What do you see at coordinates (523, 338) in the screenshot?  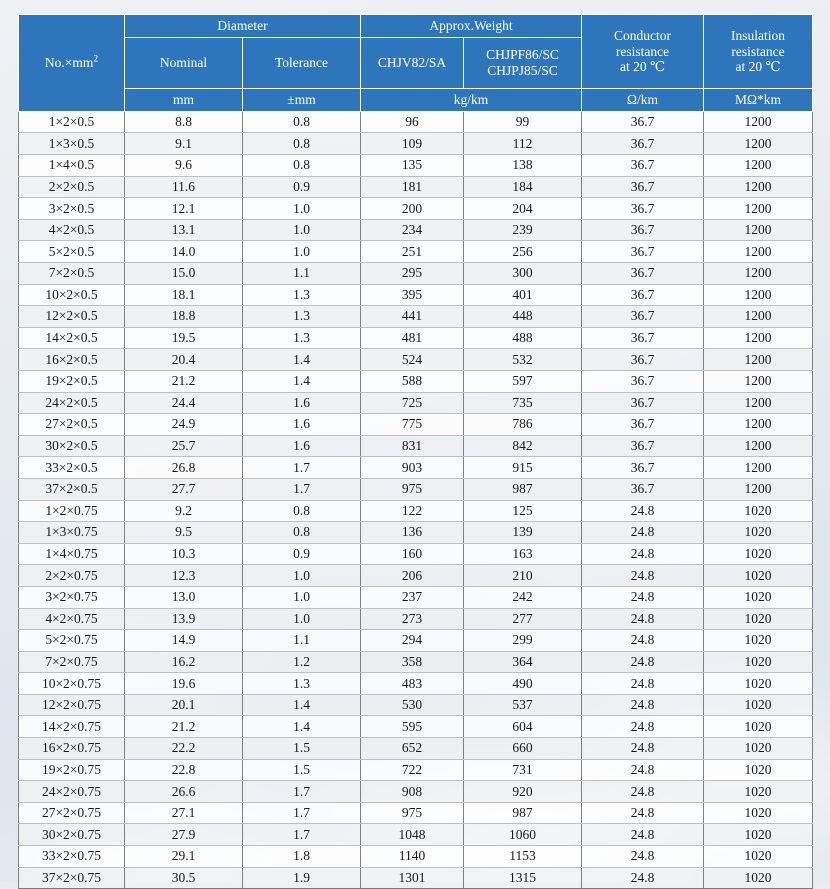 I see `table-cell: 488` at bounding box center [523, 338].